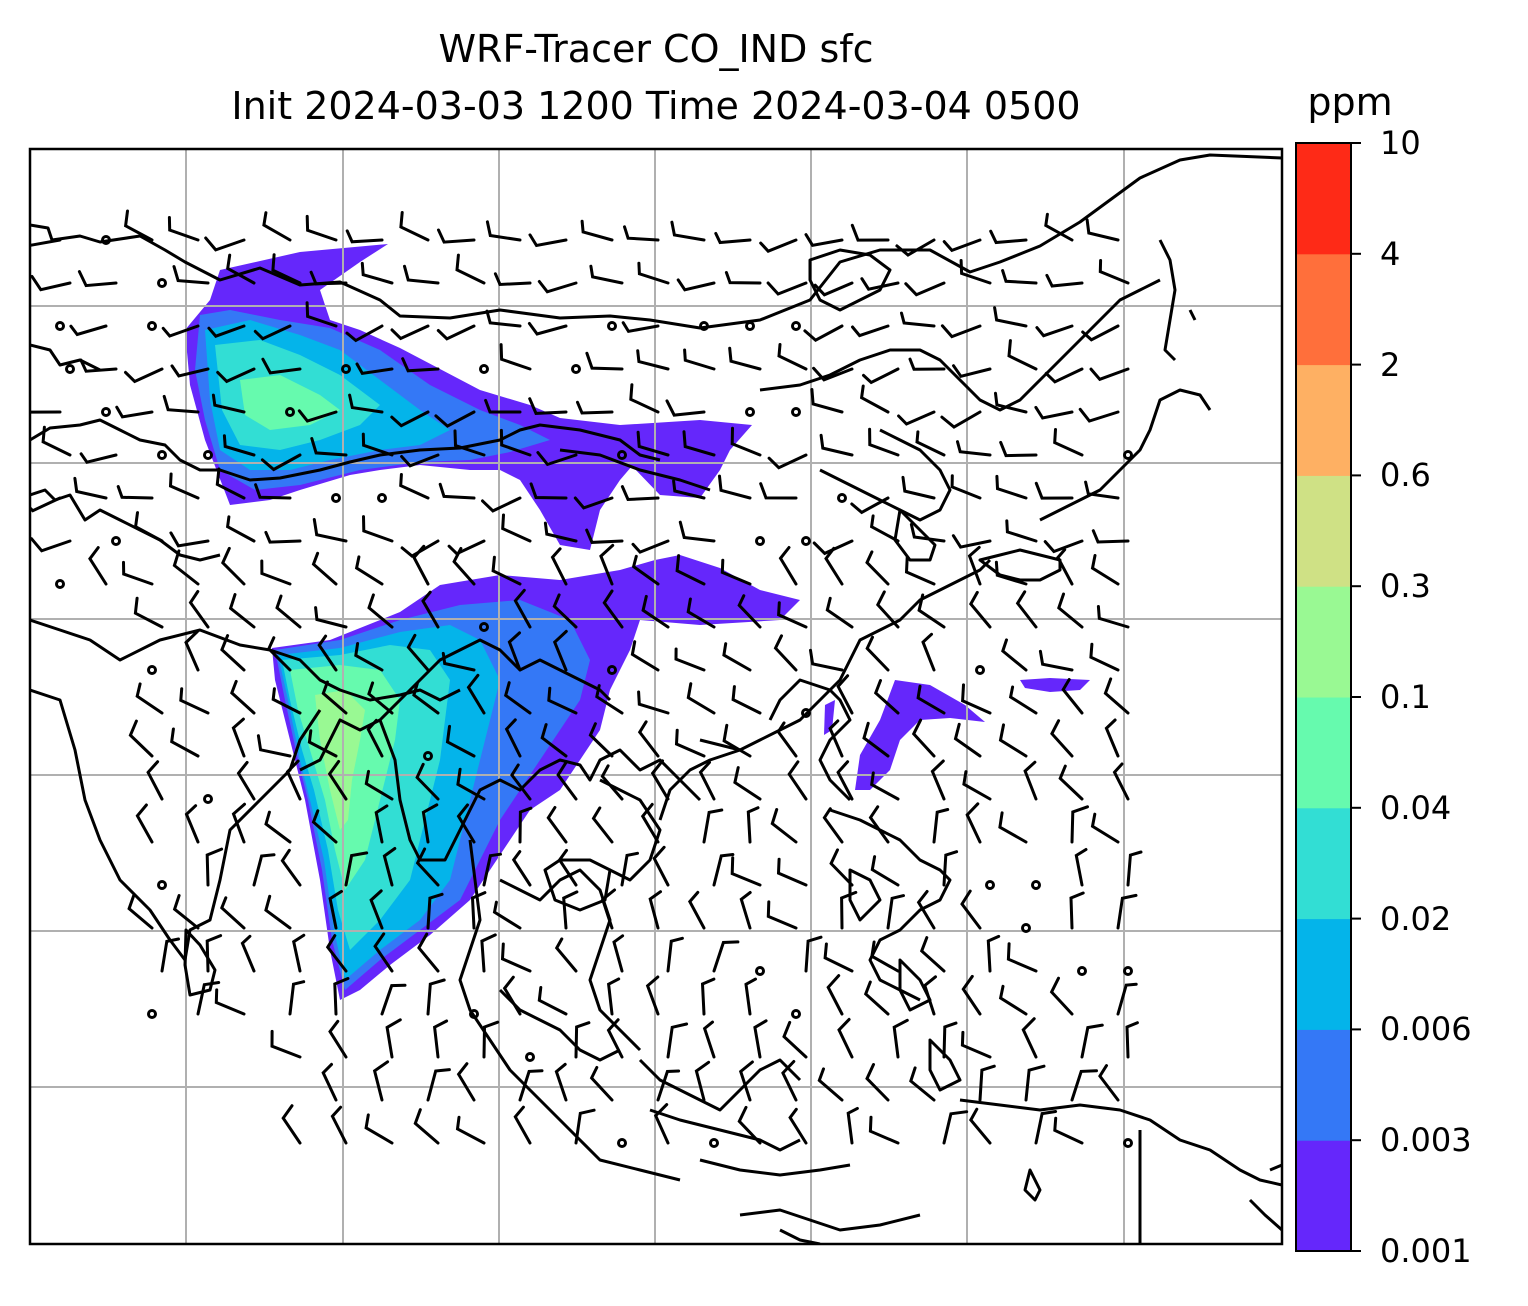  Describe the element at coordinates (1416, 807) in the screenshot. I see `colorbar-tick-label: 0.04` at that location.